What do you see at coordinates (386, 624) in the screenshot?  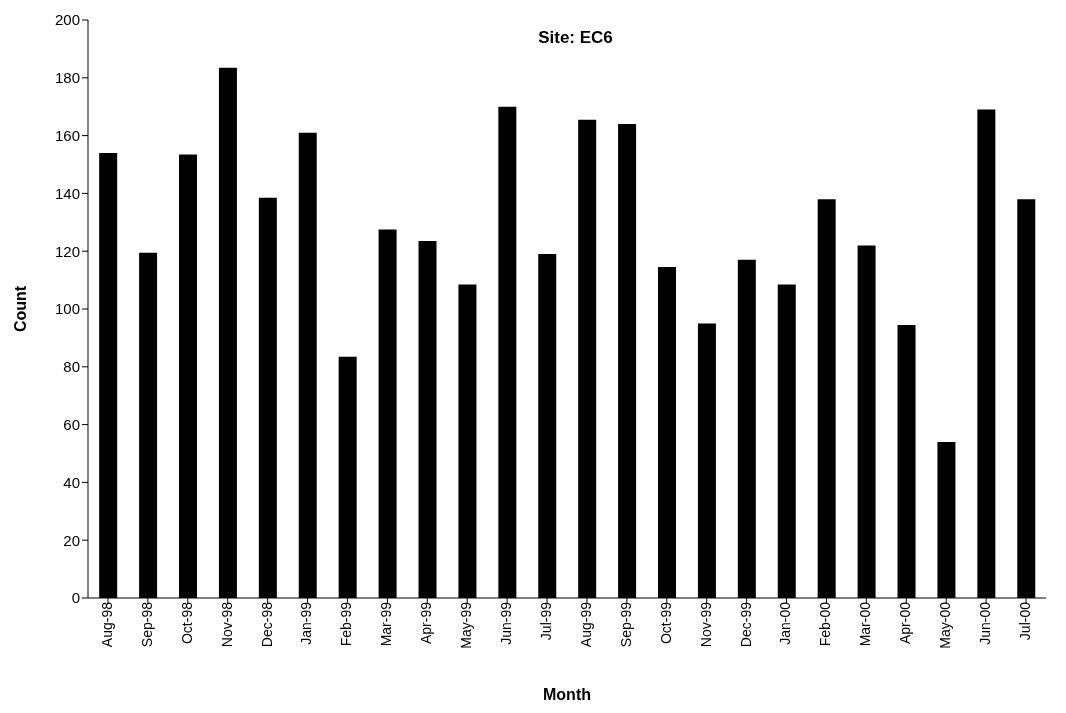 I see `x-tick-label: Mar-99` at bounding box center [386, 624].